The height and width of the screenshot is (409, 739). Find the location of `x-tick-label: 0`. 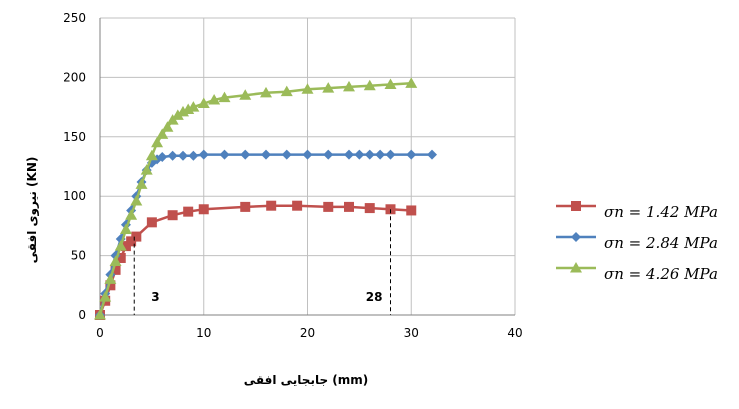

x-tick-label: 0 is located at coordinates (100, 333).